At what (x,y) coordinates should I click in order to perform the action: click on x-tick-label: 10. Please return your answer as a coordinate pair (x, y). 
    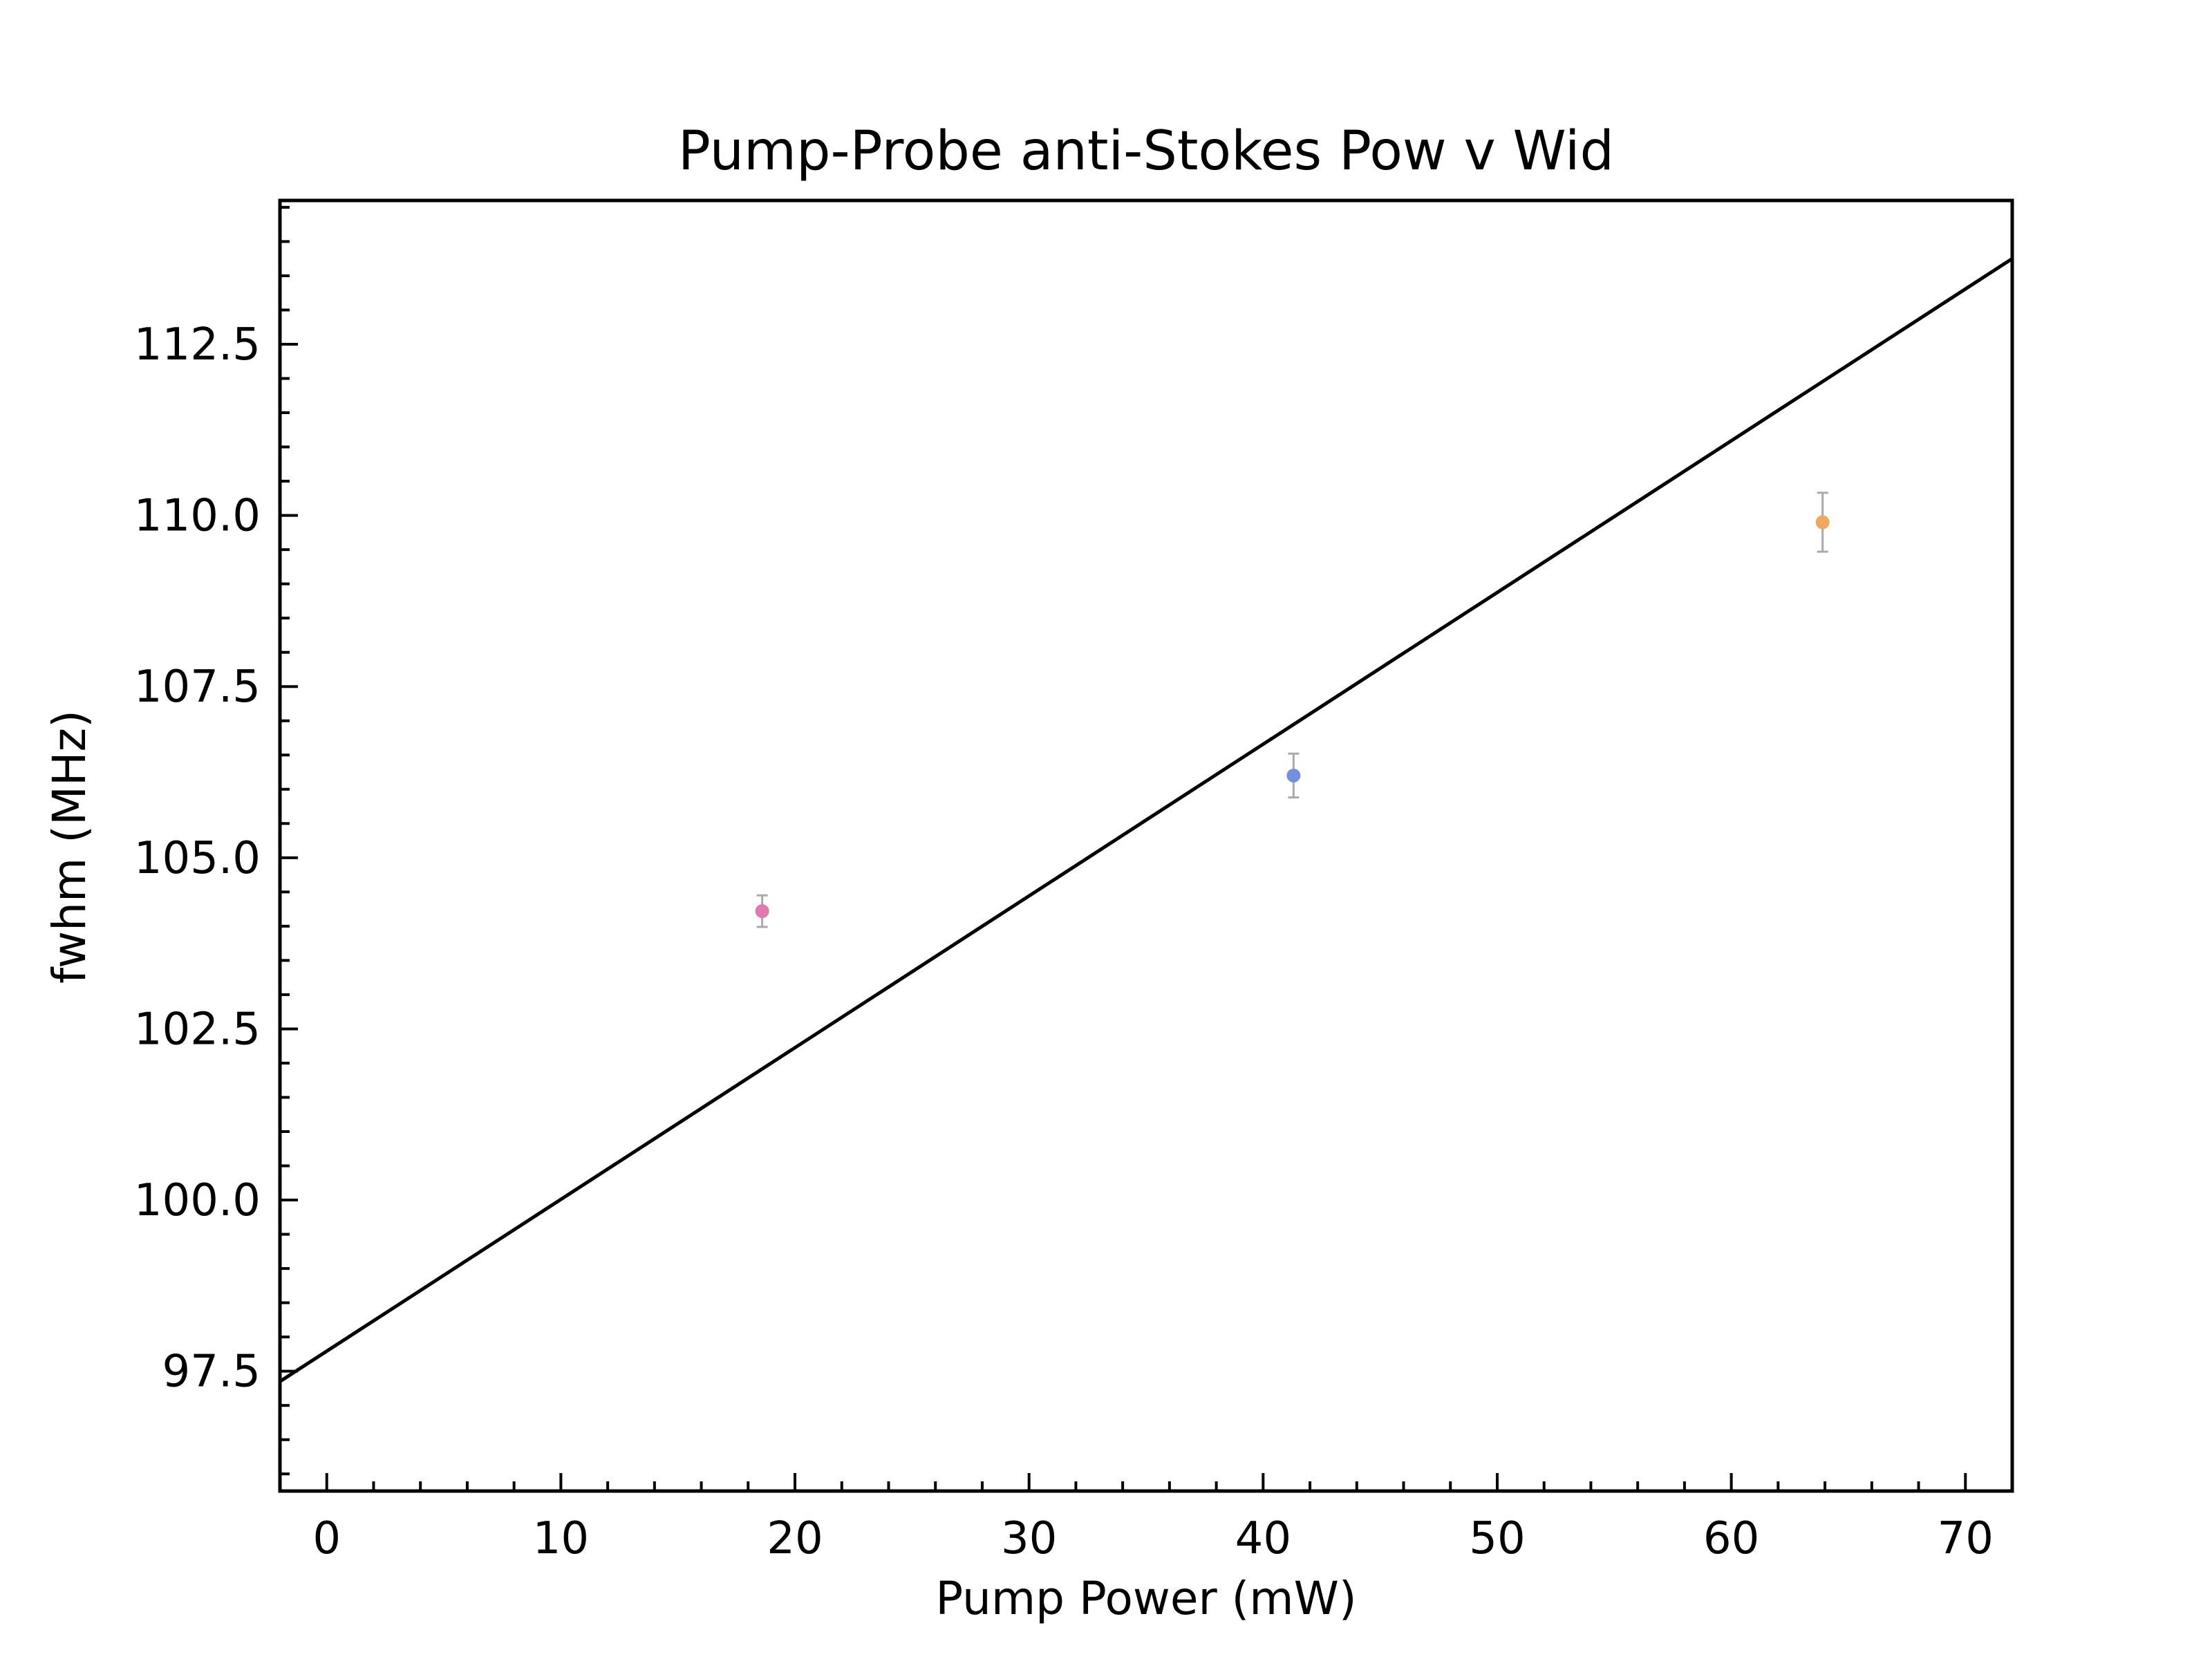
    Looking at the image, I should click on (561, 1539).